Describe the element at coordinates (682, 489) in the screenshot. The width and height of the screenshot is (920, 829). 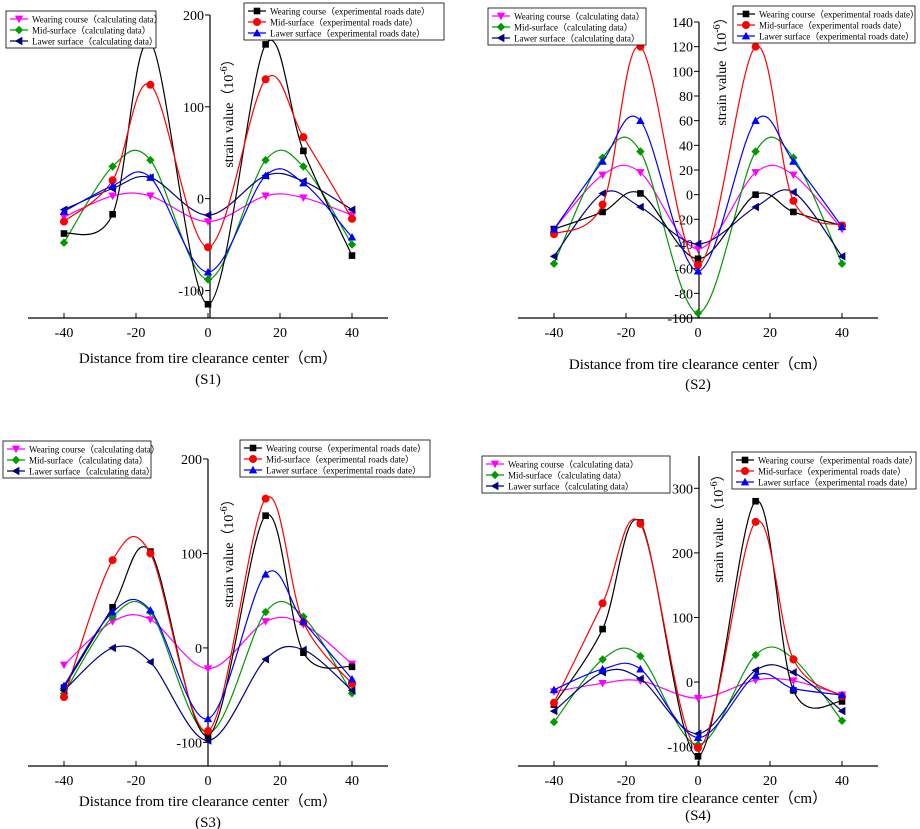
I see `y-tick-label: 300` at that location.